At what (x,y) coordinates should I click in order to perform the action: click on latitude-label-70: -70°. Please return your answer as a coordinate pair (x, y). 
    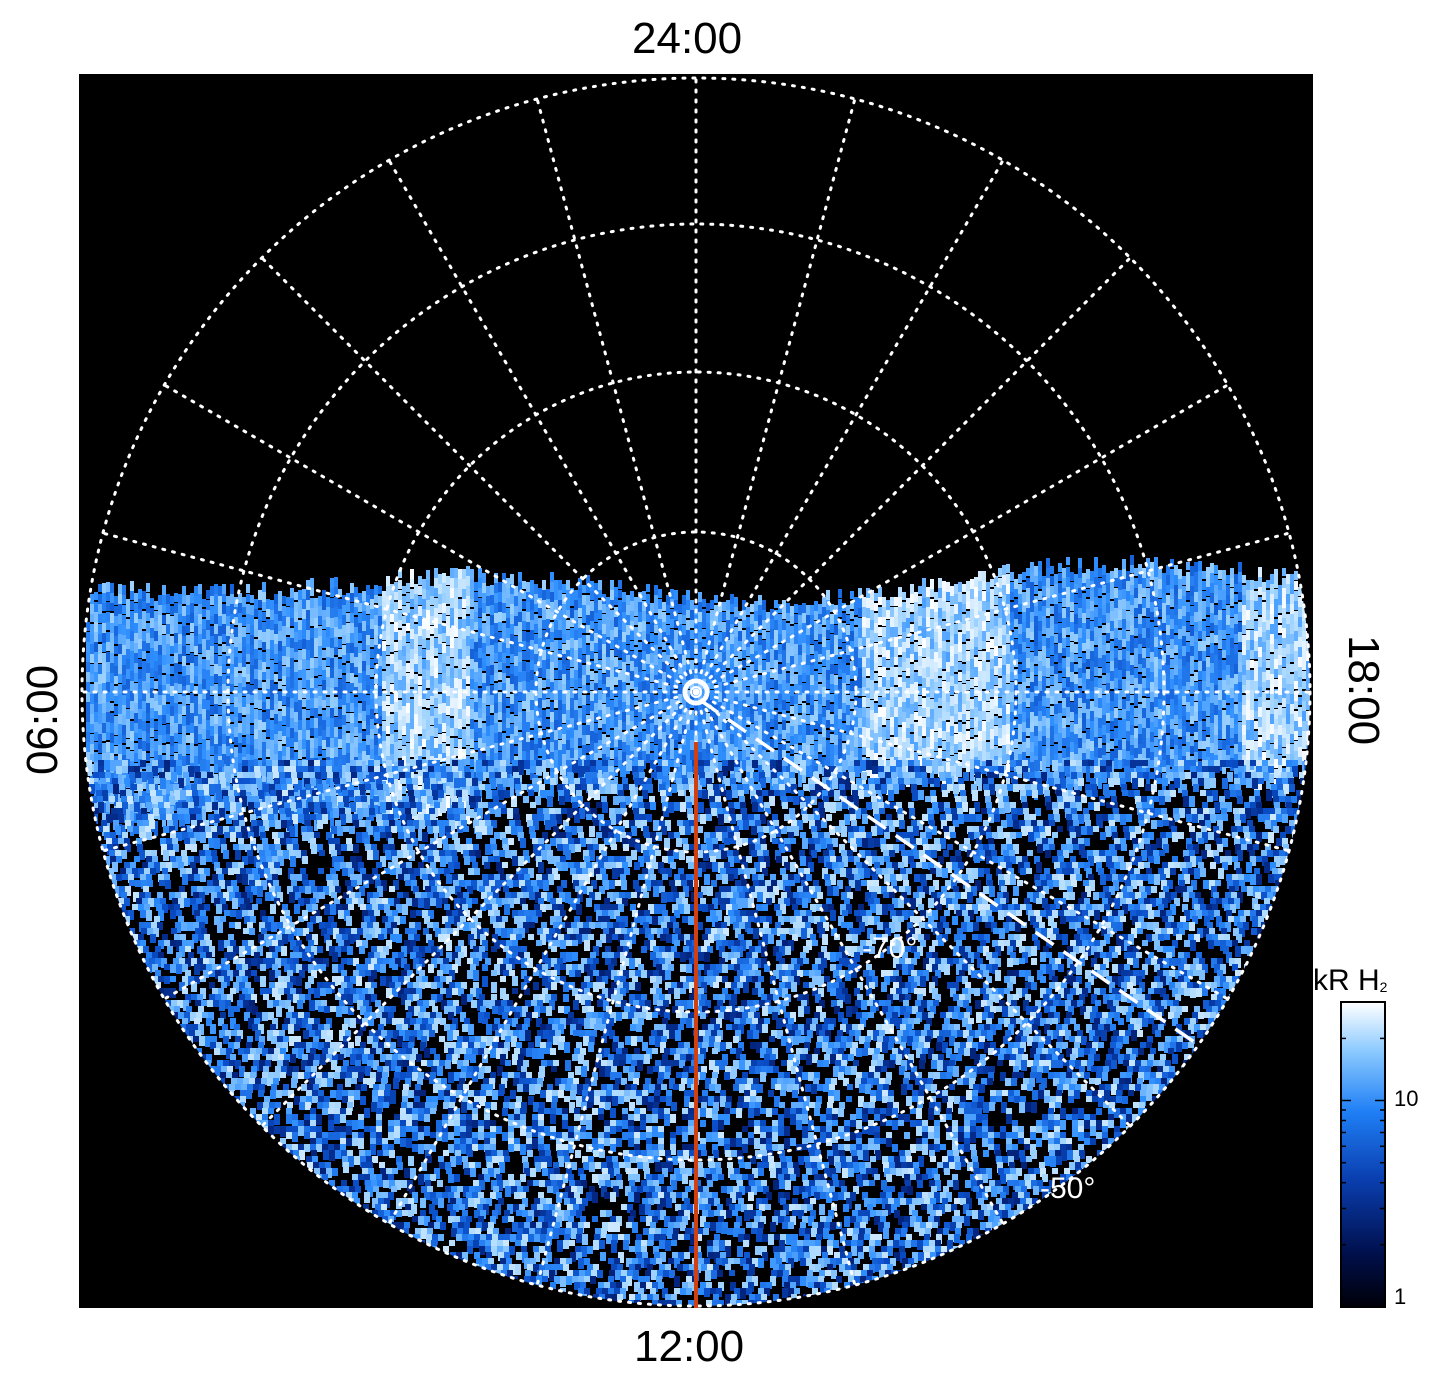
    Looking at the image, I should click on (889, 948).